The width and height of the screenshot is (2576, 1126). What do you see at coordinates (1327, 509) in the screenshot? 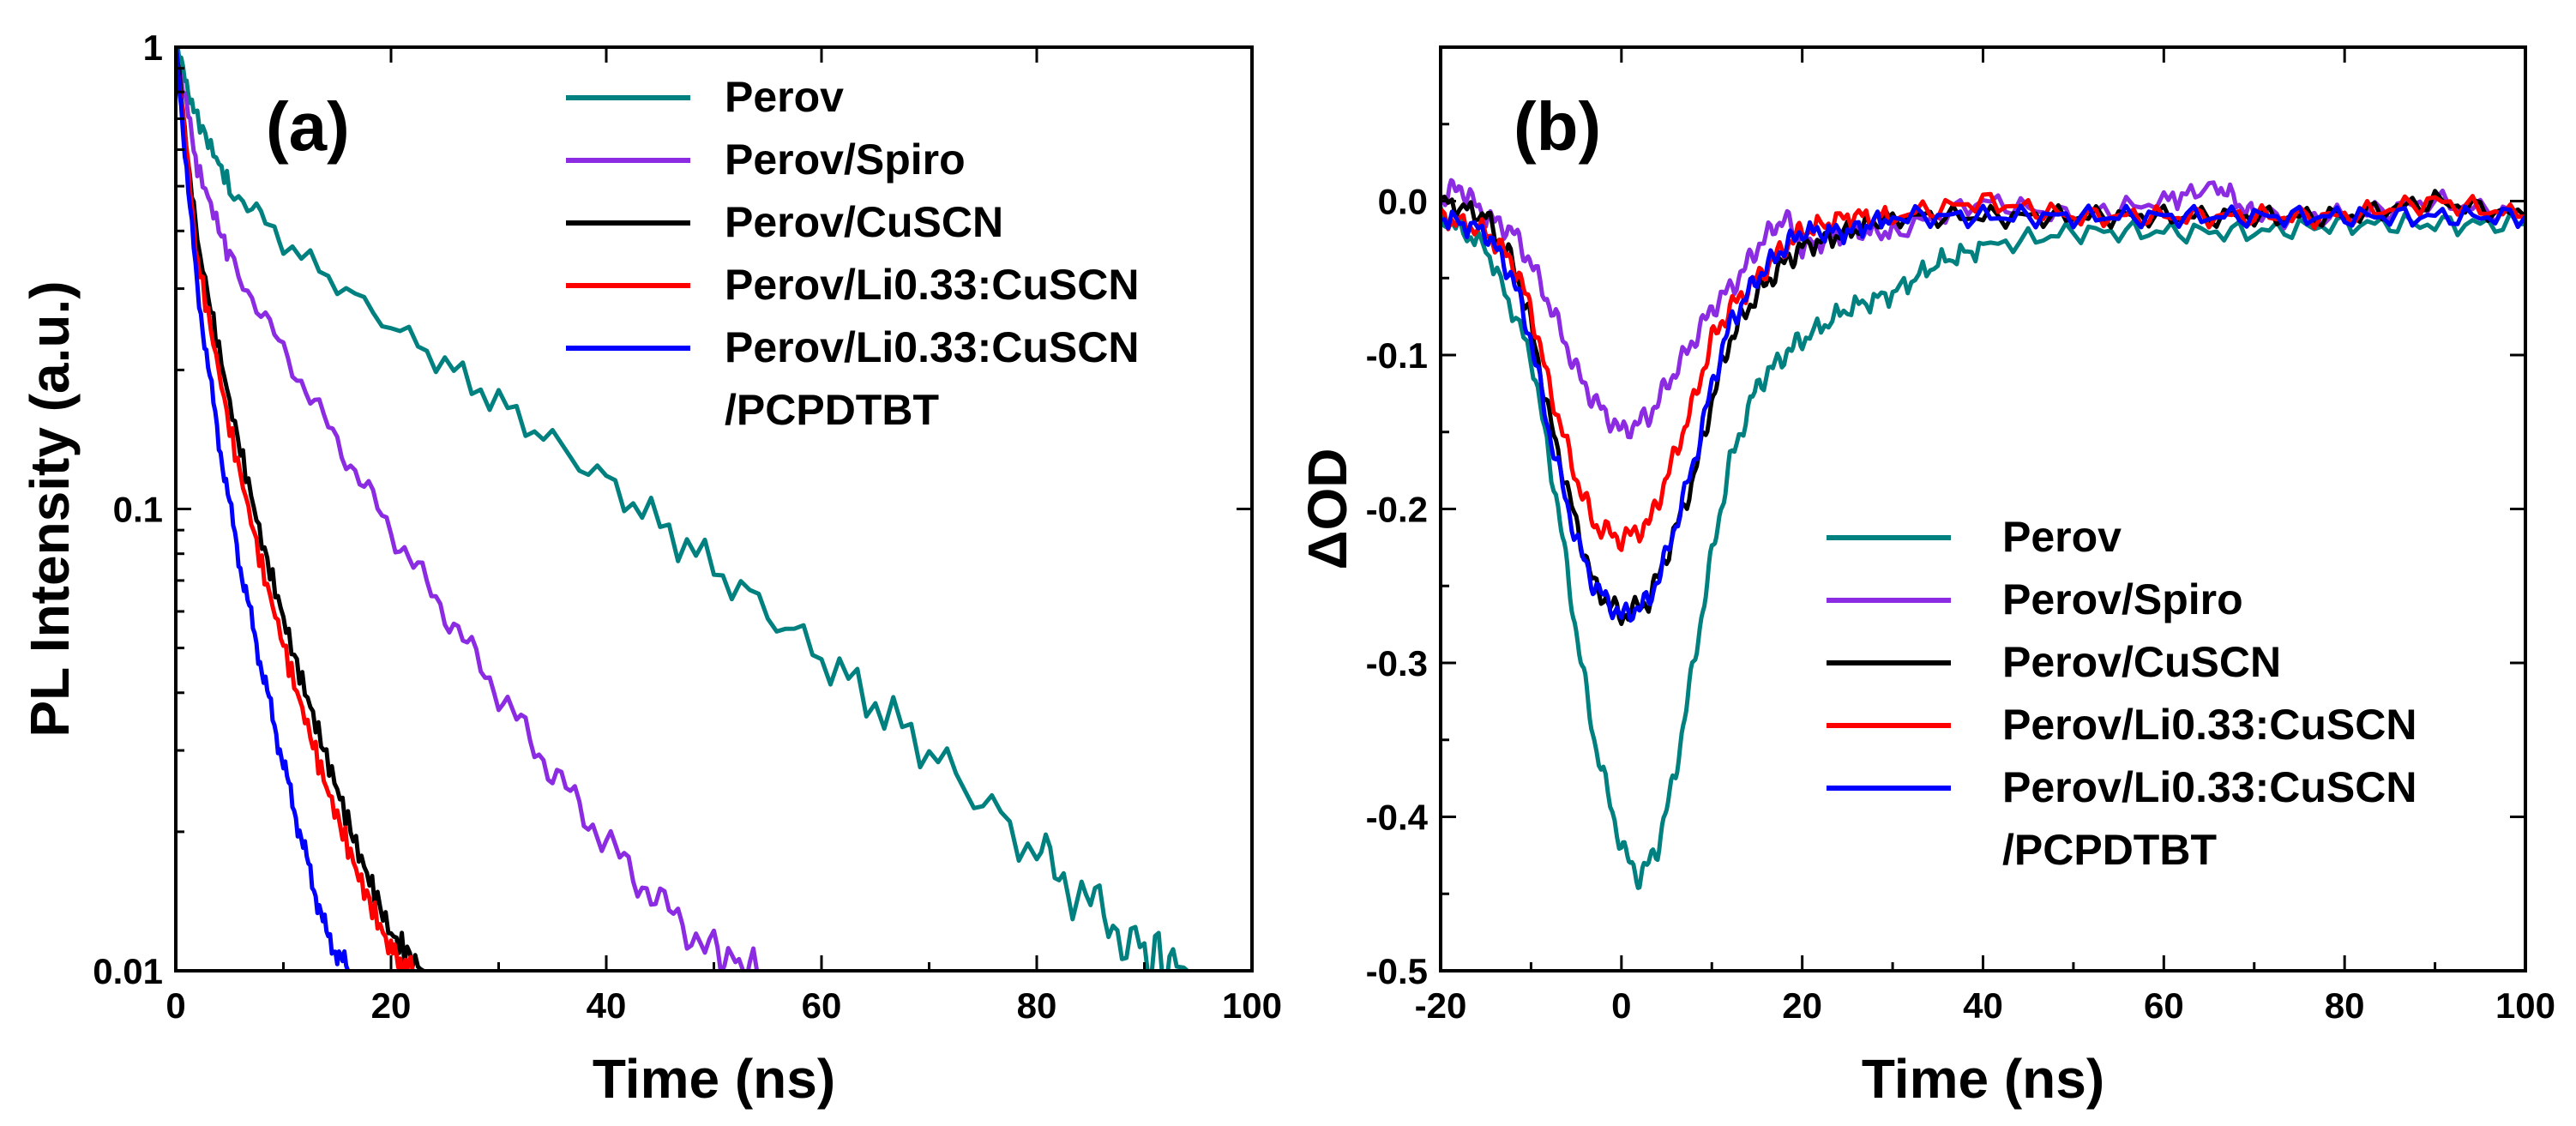
I see `y-axis-title: ΔOD` at bounding box center [1327, 509].